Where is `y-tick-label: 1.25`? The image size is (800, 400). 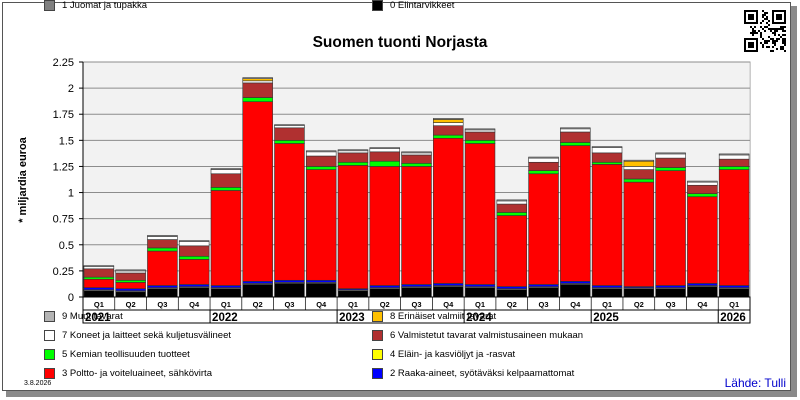 y-tick-label: 1.25 is located at coordinates (63, 167).